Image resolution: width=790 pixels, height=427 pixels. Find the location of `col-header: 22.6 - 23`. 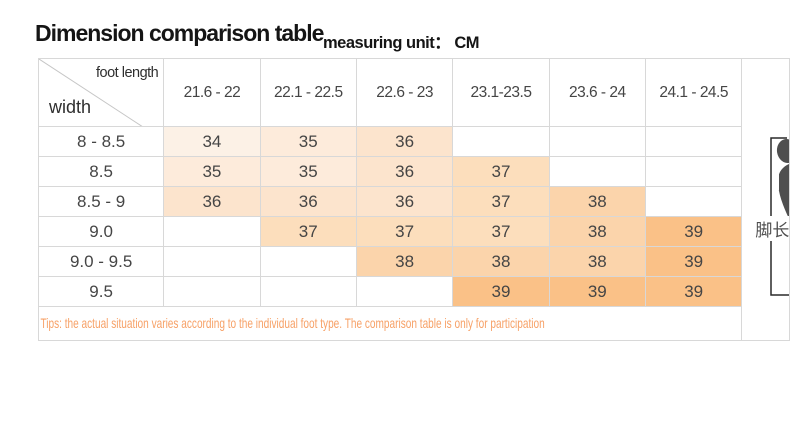

col-header: 22.6 - 23 is located at coordinates (404, 92).